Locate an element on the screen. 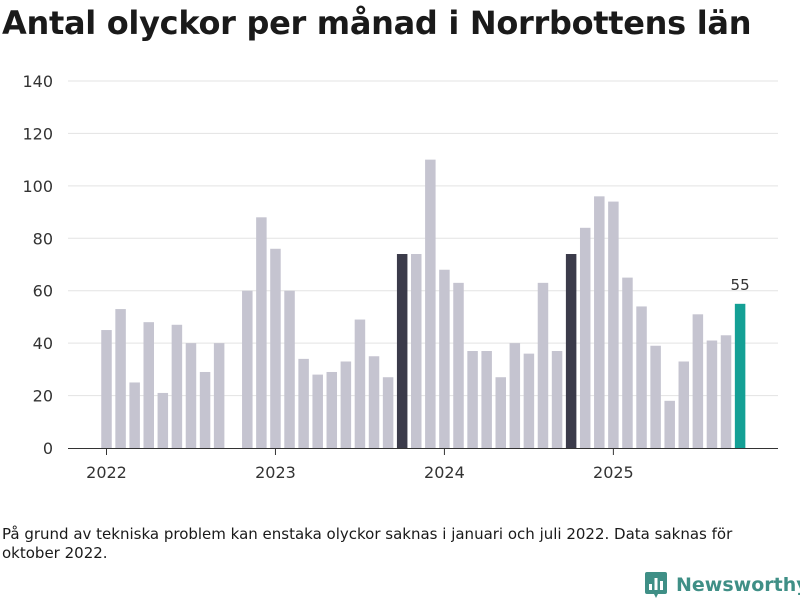 This screenshot has height=600, width=800. y-tick-label: 40 is located at coordinates (43, 343).